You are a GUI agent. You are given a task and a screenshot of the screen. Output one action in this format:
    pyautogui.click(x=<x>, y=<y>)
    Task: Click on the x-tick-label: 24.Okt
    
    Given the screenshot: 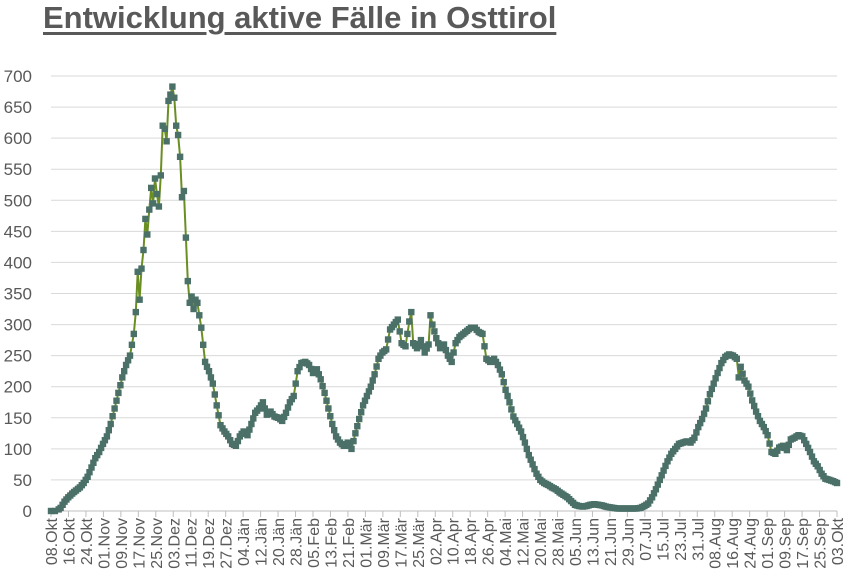 What is the action you would take?
    pyautogui.click(x=87, y=541)
    